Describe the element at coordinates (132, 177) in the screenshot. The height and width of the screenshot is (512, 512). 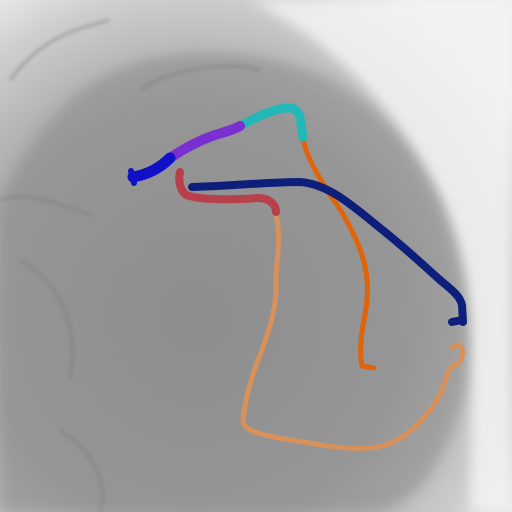
I see `catheter-tip-end` at that location.